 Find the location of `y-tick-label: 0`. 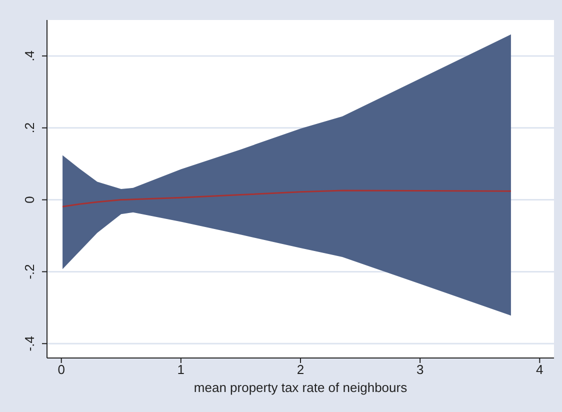

y-tick-label: 0 is located at coordinates (29, 200).